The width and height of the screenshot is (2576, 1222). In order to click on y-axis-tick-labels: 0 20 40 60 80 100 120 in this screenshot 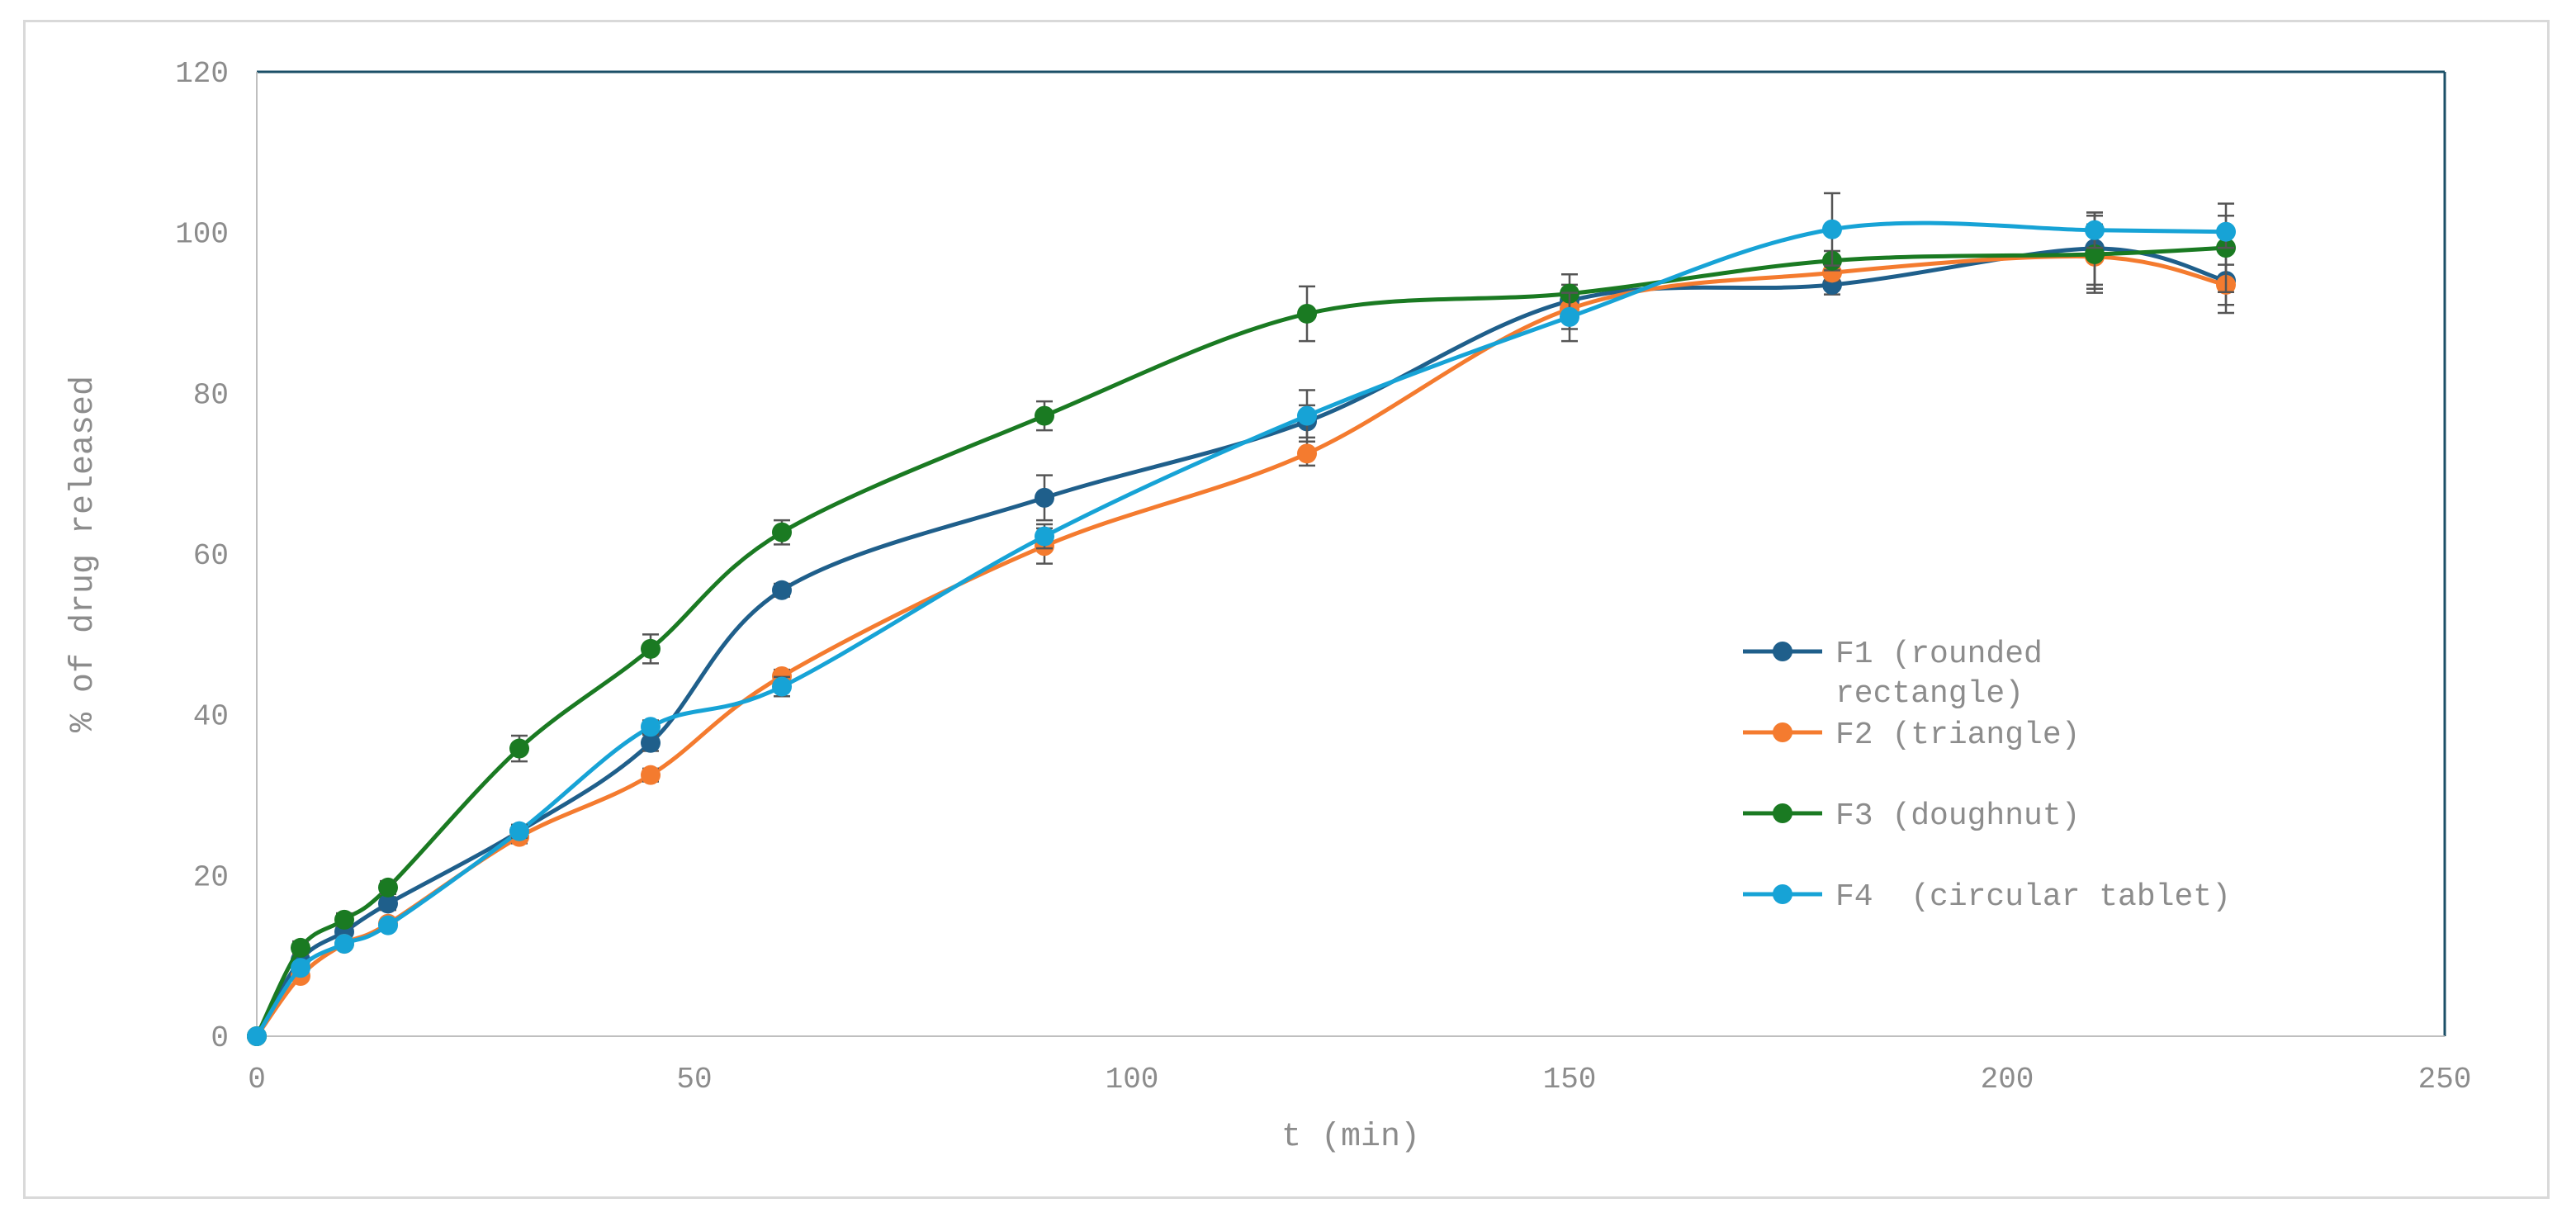, I will do `click(202, 556)`.